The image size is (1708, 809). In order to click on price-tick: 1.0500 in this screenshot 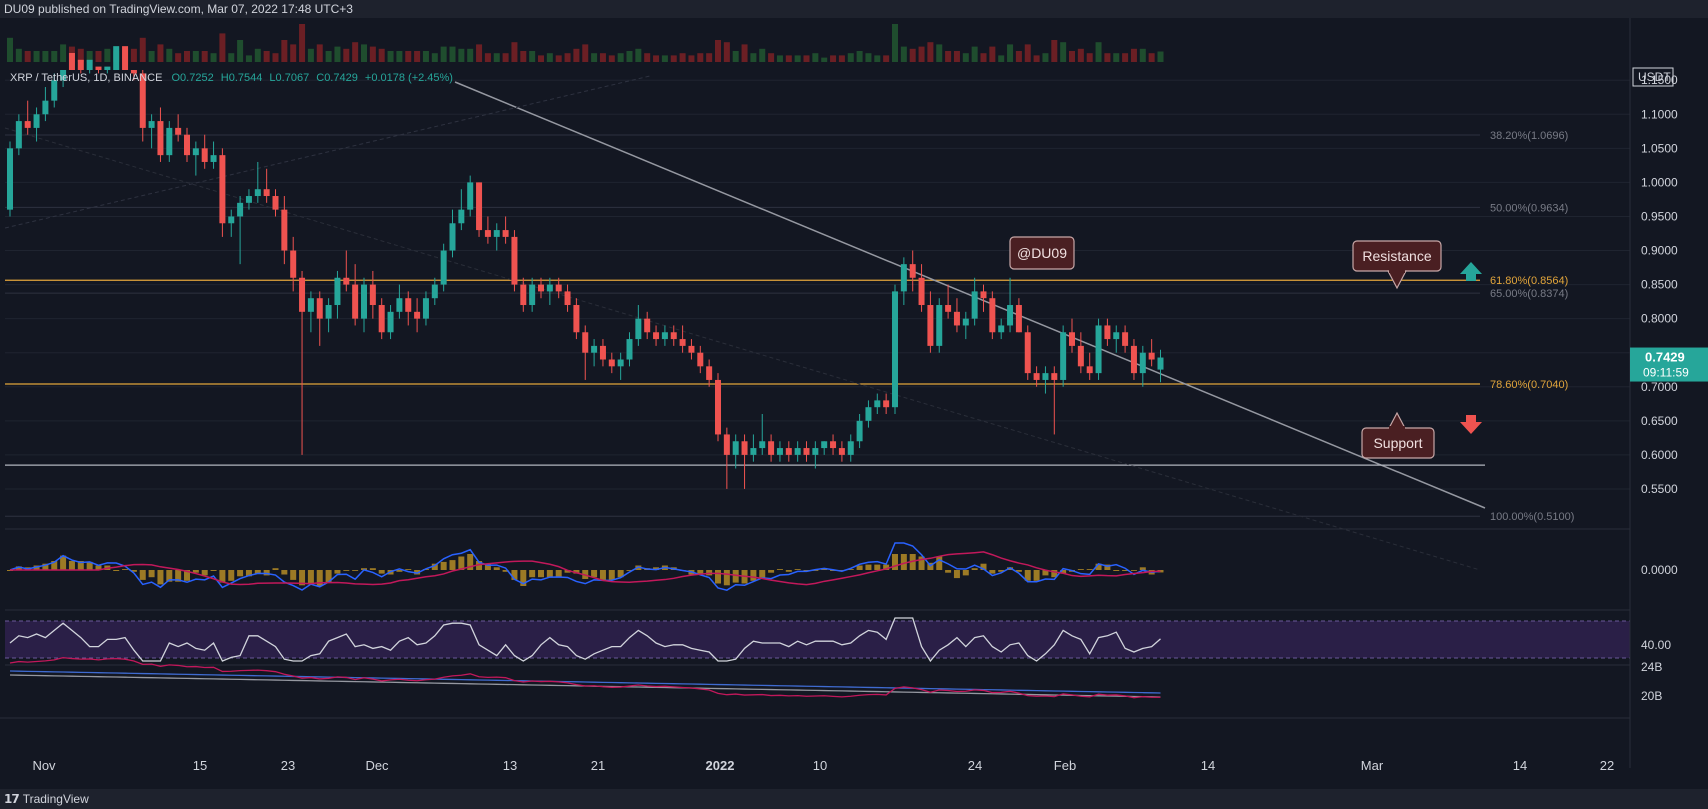, I will do `click(1659, 148)`.